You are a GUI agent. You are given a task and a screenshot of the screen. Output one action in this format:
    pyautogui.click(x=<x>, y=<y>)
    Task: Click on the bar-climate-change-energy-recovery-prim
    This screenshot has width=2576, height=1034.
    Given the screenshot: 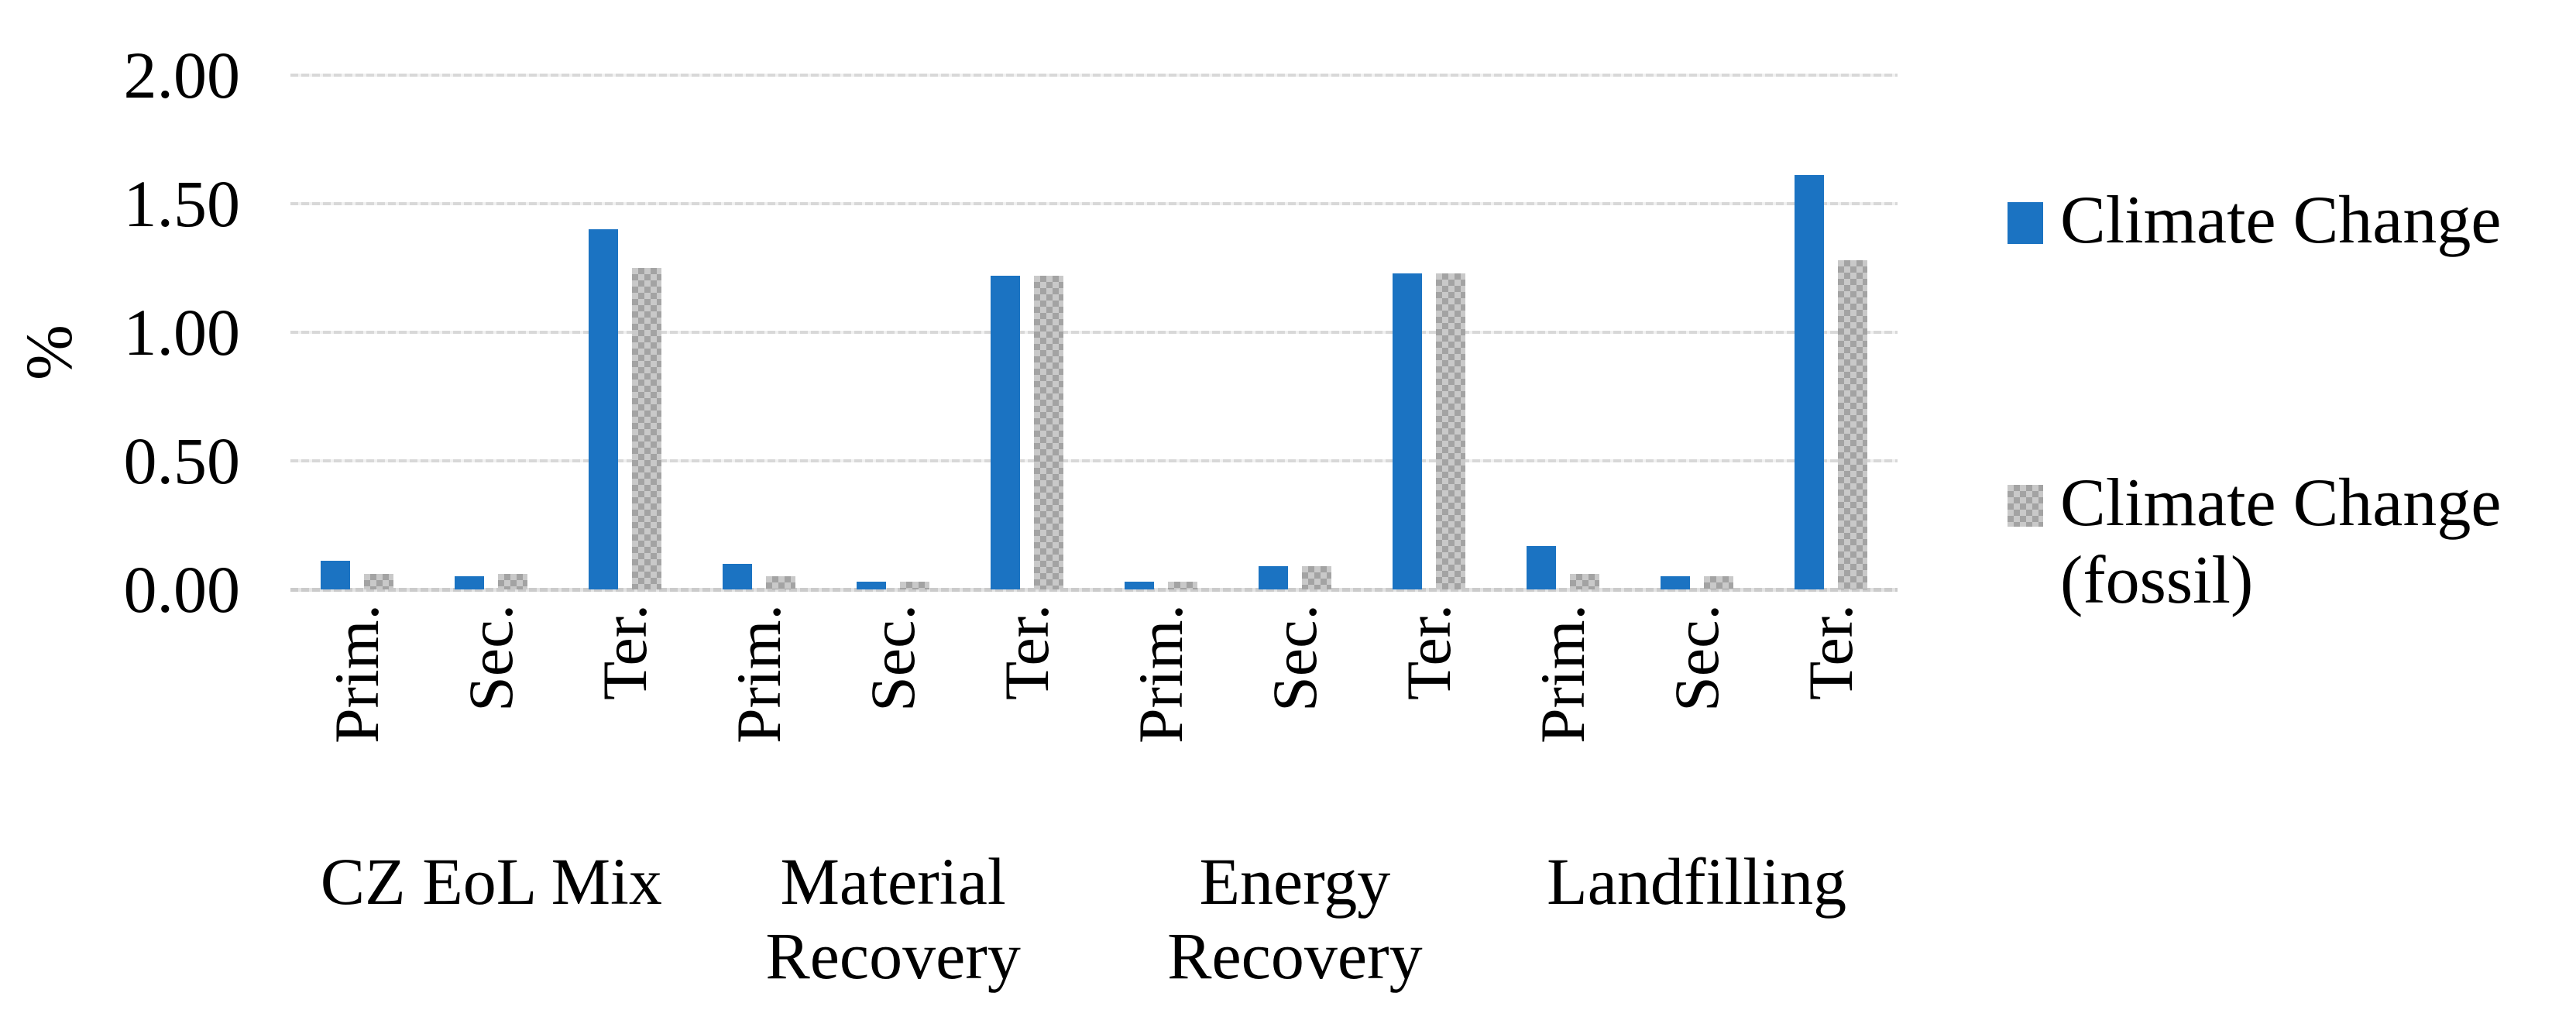 What is the action you would take?
    pyautogui.click(x=1139, y=585)
    